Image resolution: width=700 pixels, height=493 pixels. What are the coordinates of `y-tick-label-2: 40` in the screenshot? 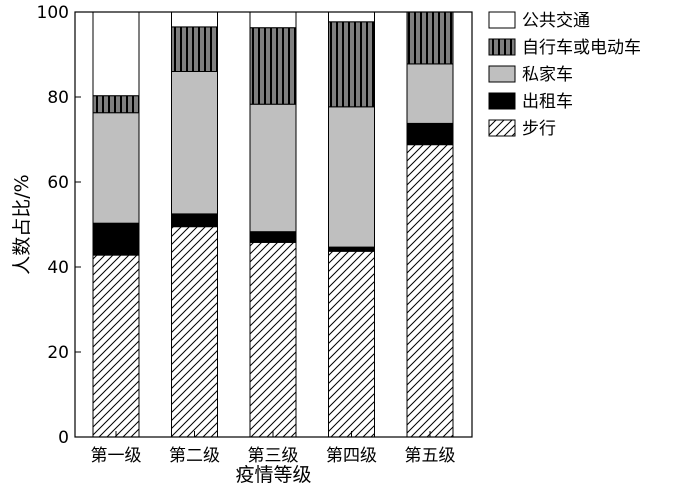 It's located at (58, 268).